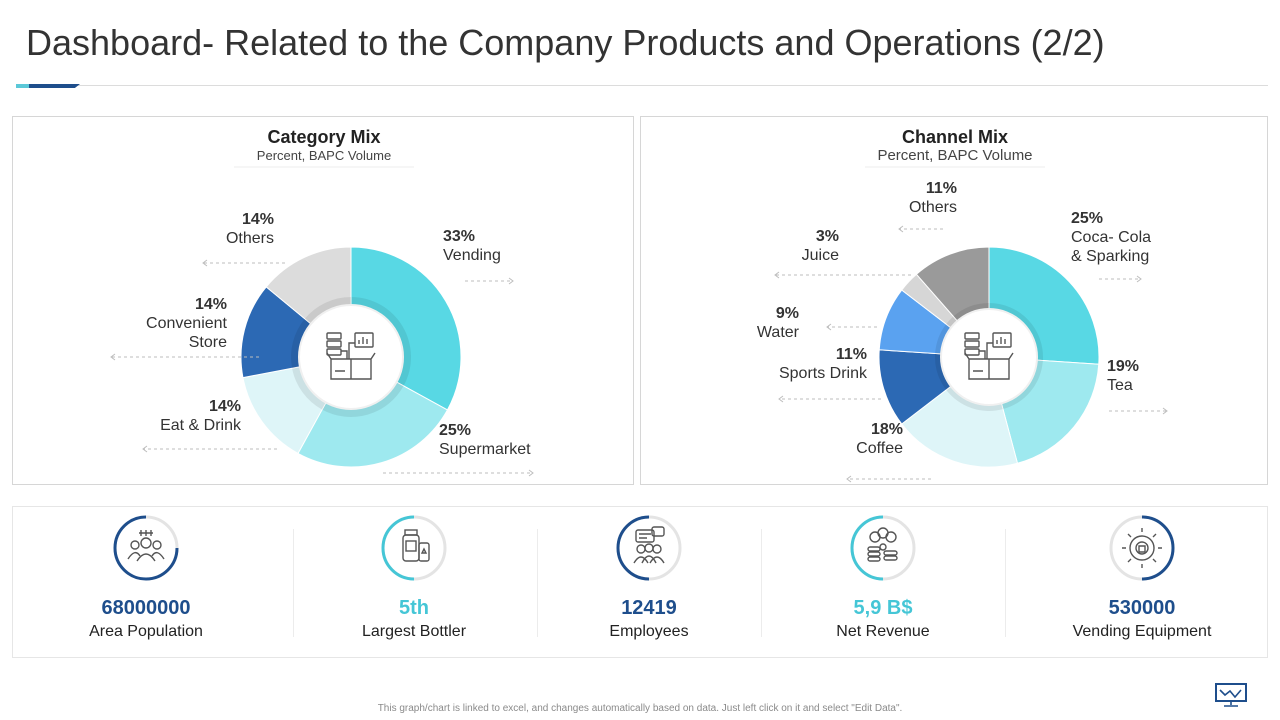  Describe the element at coordinates (823, 373) in the screenshot. I see `slice-category-label: Sports Drink` at that location.